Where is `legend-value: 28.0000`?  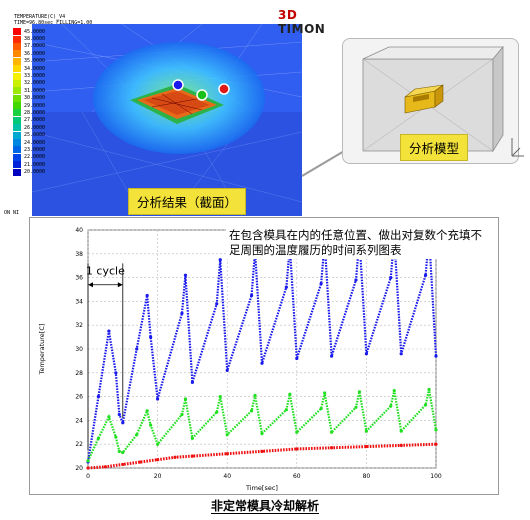 legend-value: 28.0000 is located at coordinates (35, 112).